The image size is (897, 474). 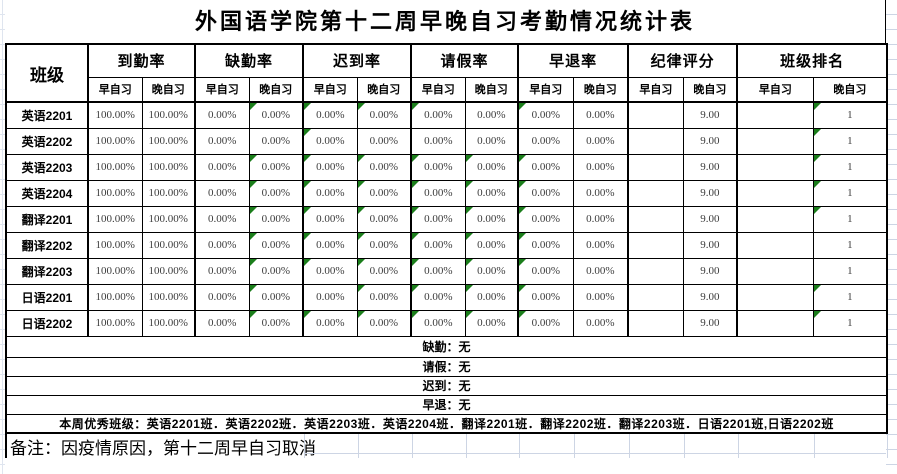 What do you see at coordinates (438, 271) in the screenshot?
I see `cell-r6-leave-morning: 0.00%` at bounding box center [438, 271].